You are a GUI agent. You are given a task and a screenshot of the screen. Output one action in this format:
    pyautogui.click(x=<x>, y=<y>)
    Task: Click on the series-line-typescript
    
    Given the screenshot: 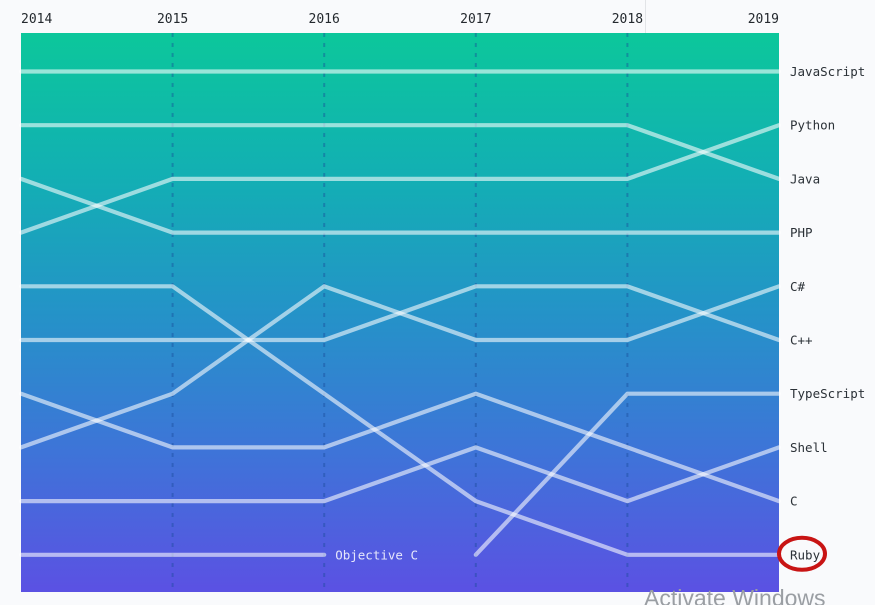 What is the action you would take?
    pyautogui.click(x=627, y=474)
    